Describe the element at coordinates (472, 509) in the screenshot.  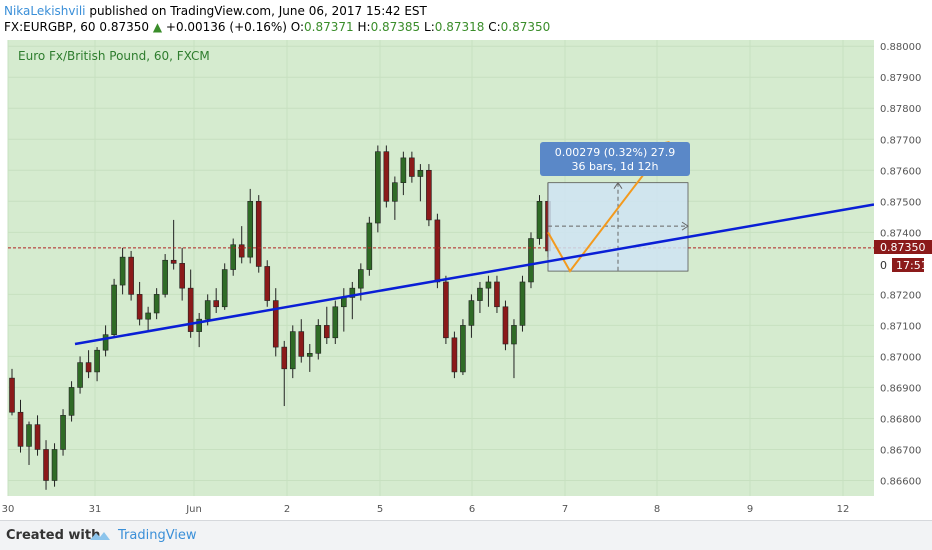
I see `time-tick: 6` at that location.